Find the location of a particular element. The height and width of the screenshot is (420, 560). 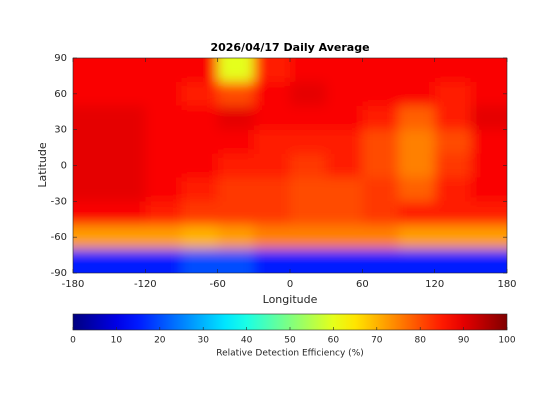

x-tick-label: -60 is located at coordinates (217, 284).